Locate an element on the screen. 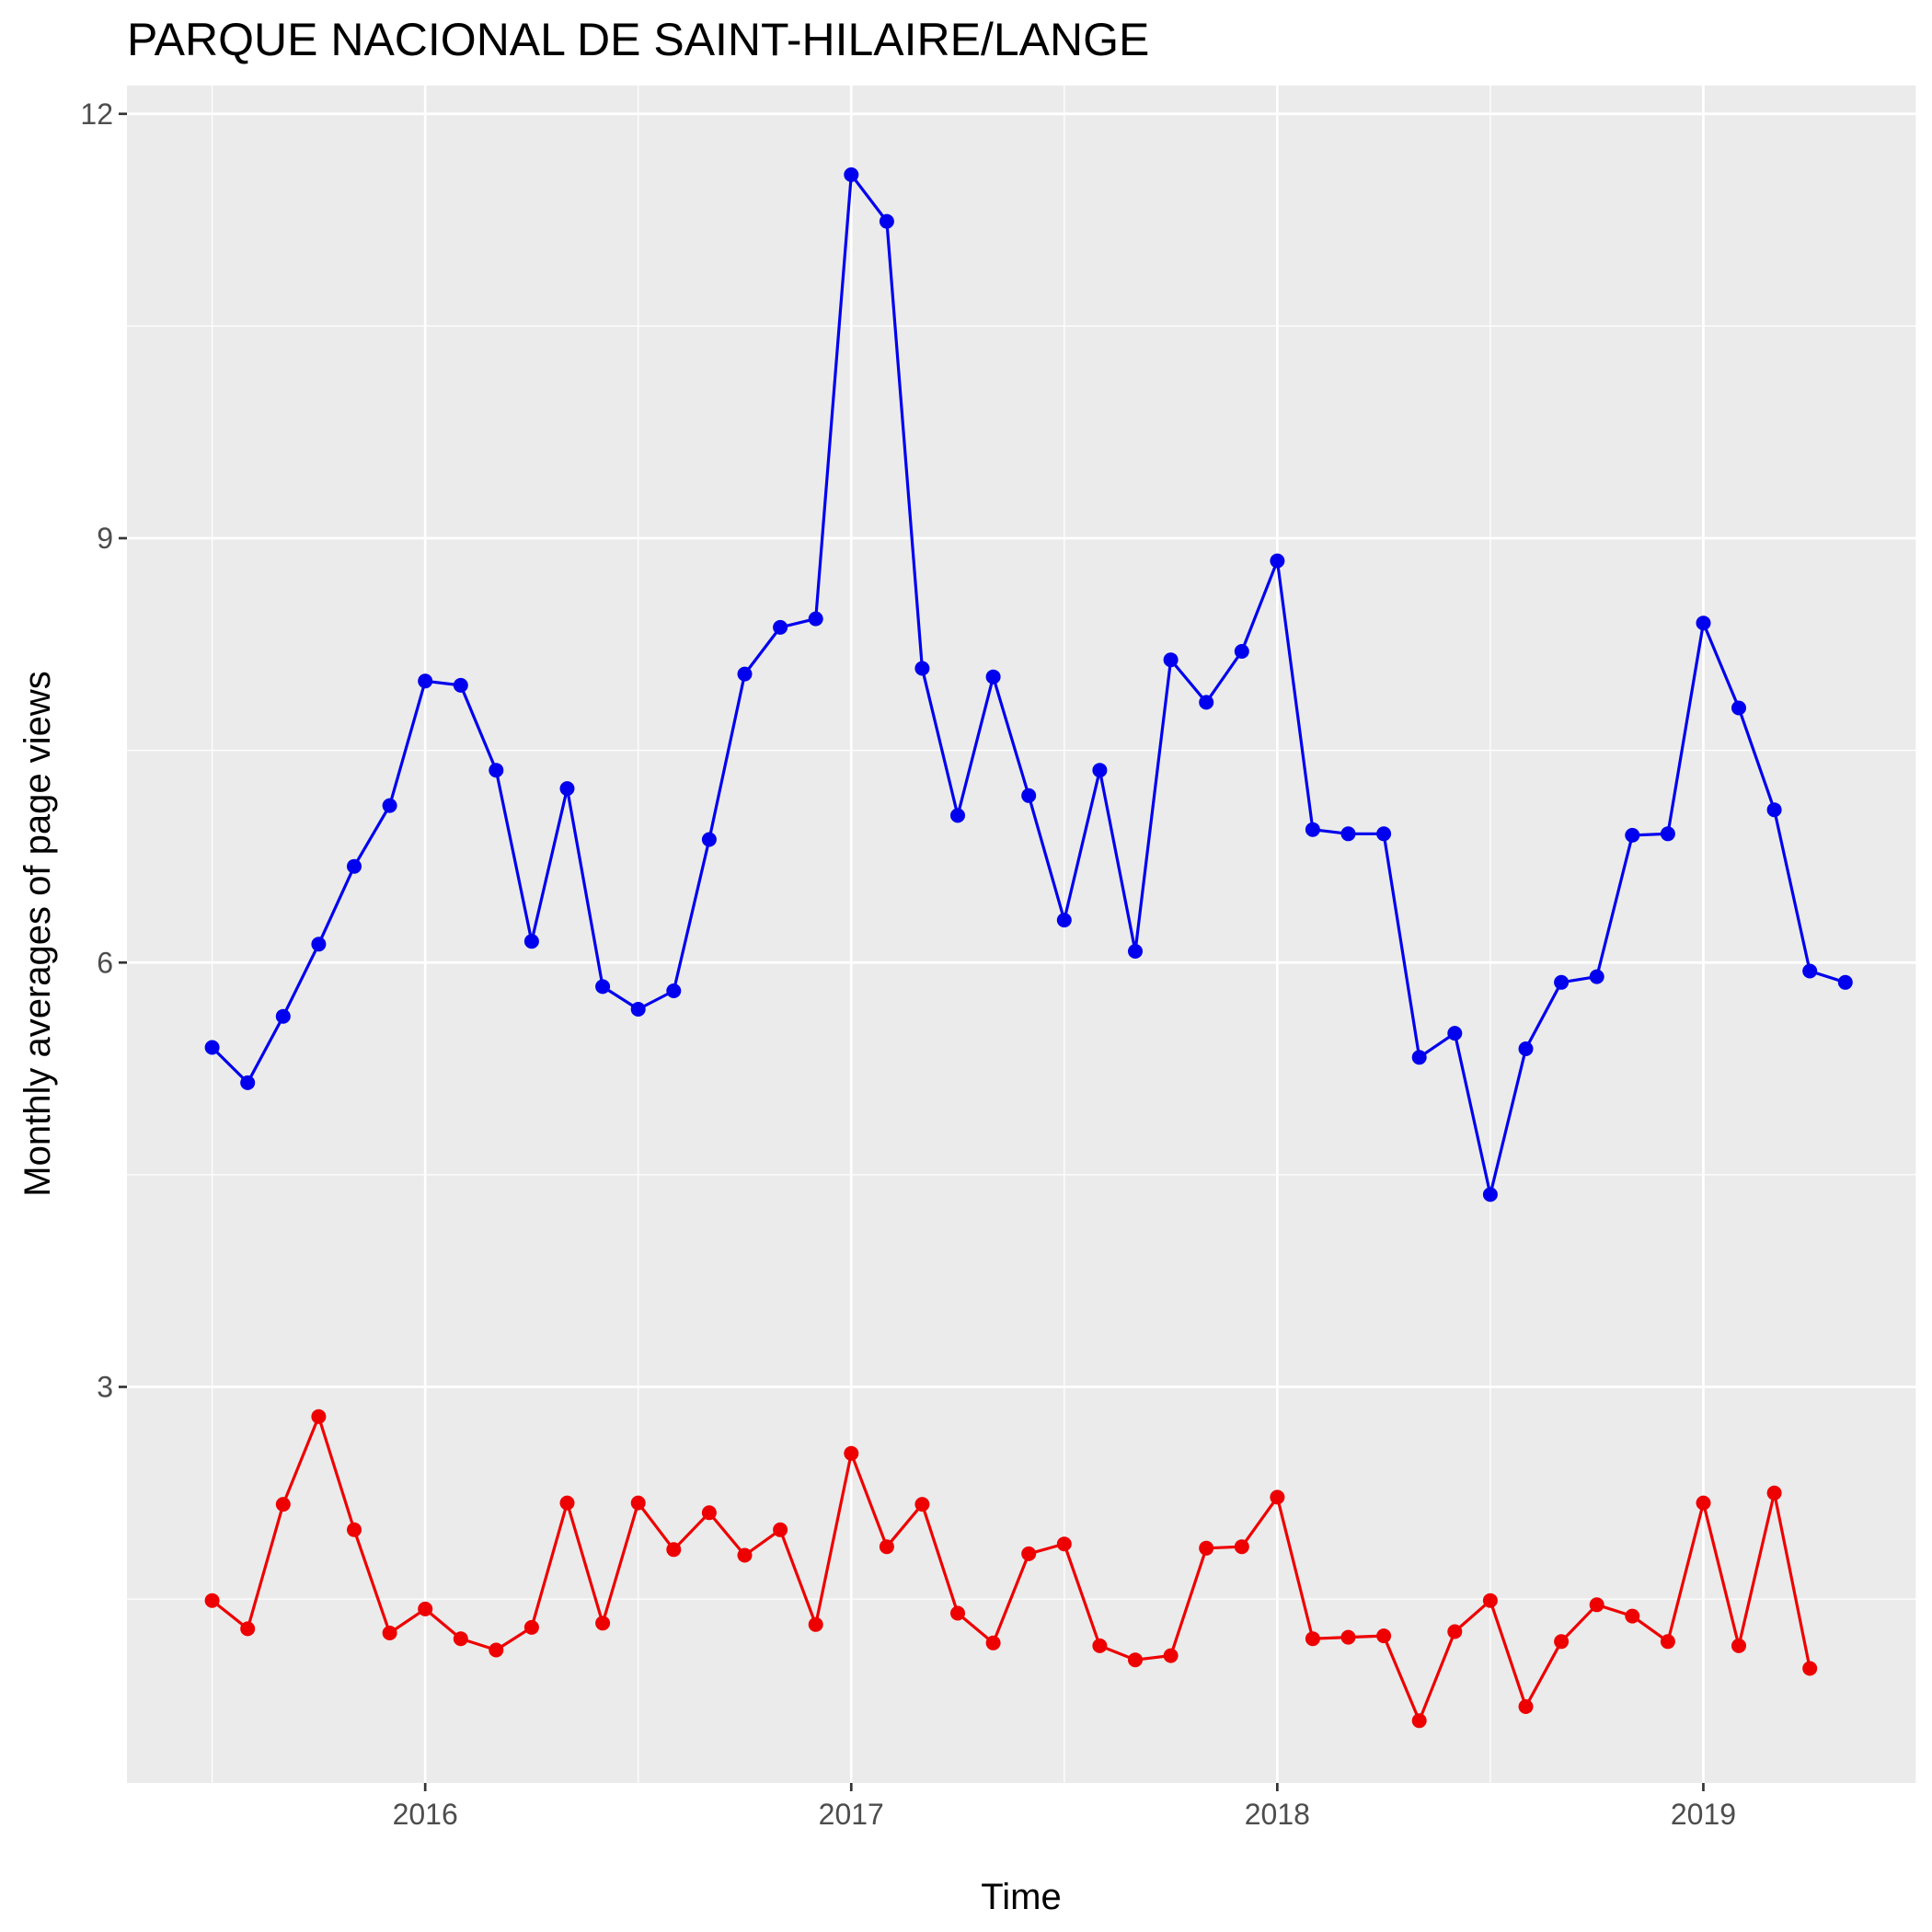  x-axis: 2016 2017 2018 2019 is located at coordinates (1064, 1807).